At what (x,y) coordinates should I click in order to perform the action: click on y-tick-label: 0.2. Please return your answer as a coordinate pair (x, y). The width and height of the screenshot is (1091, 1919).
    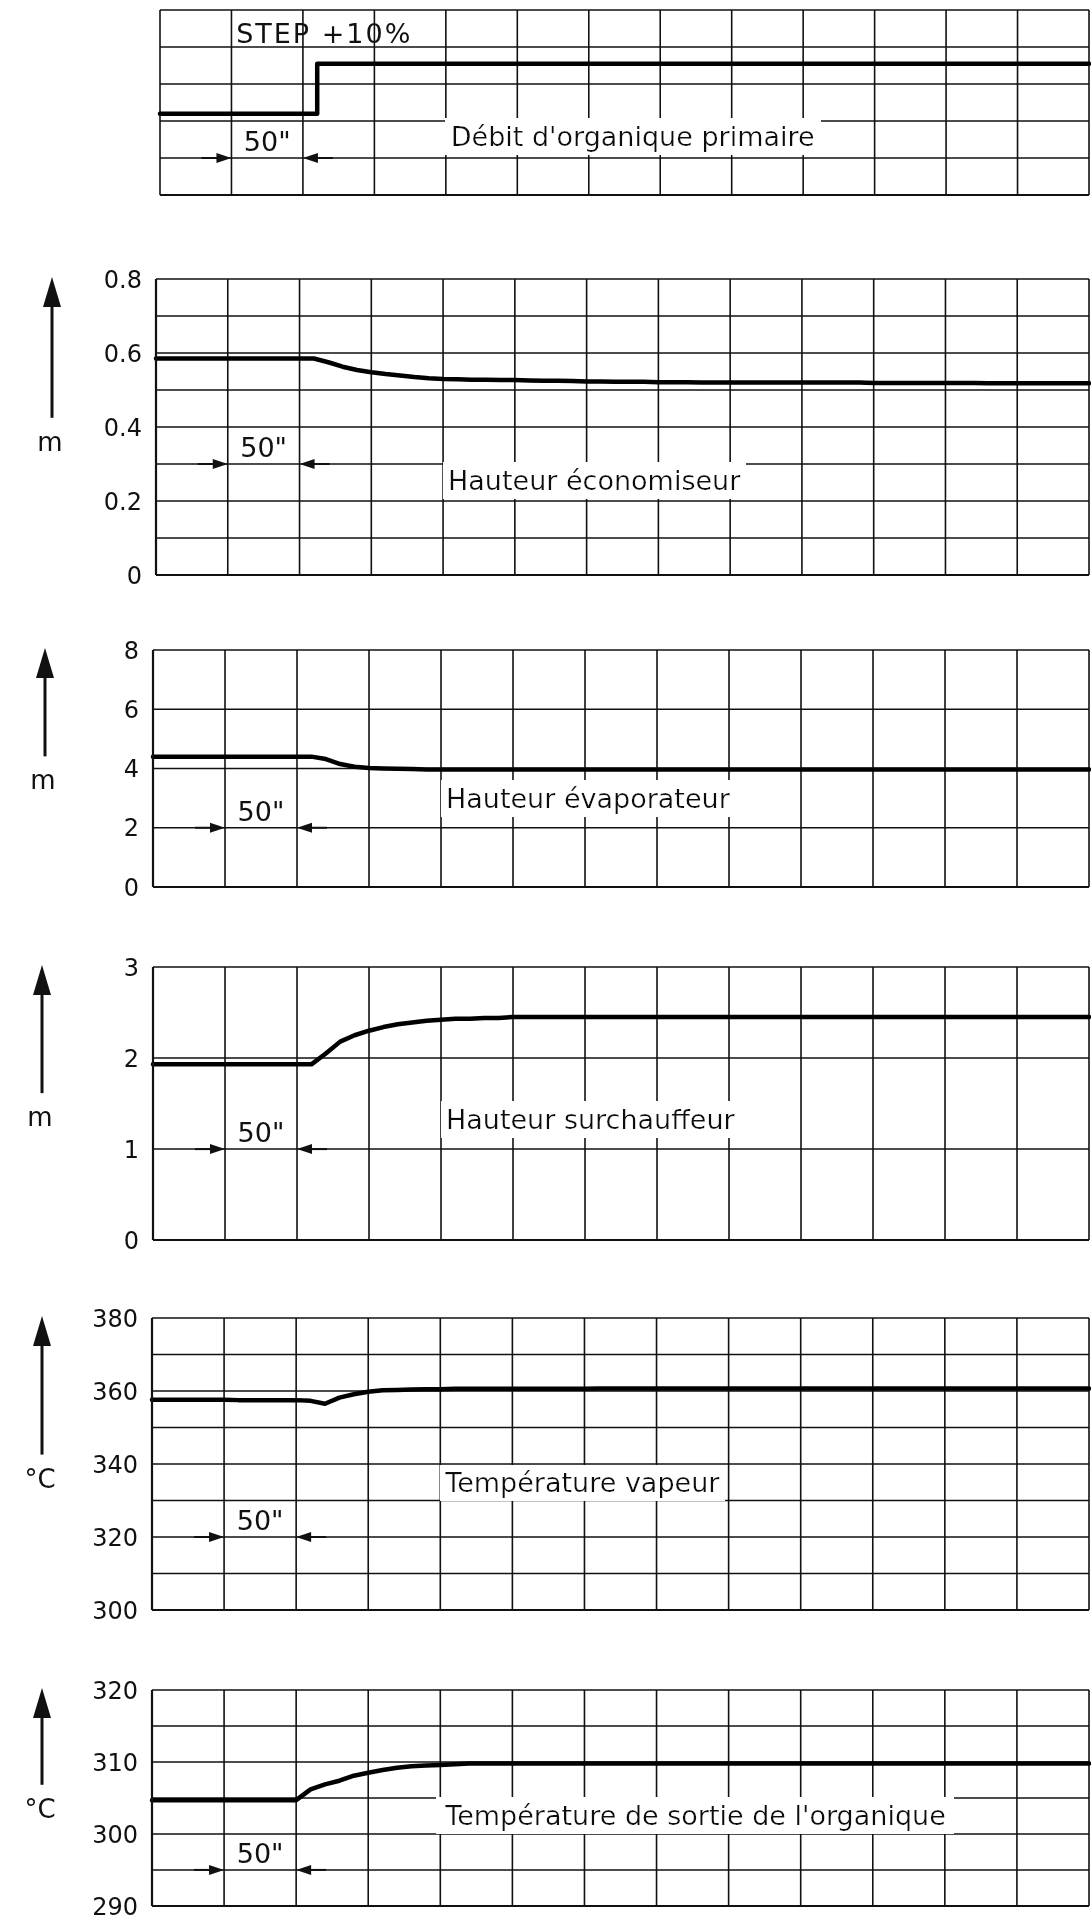
    Looking at the image, I should click on (122, 501).